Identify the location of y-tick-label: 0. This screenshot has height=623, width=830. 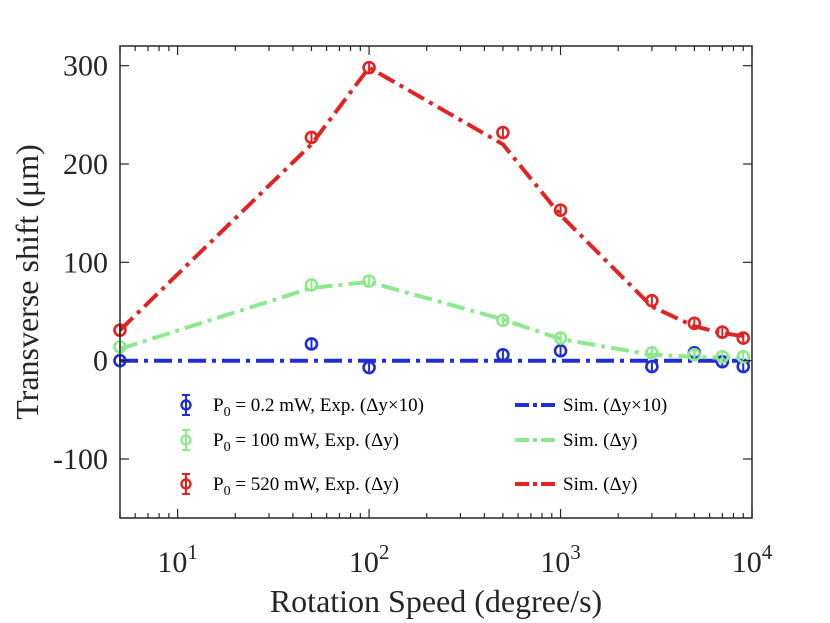
(100, 361).